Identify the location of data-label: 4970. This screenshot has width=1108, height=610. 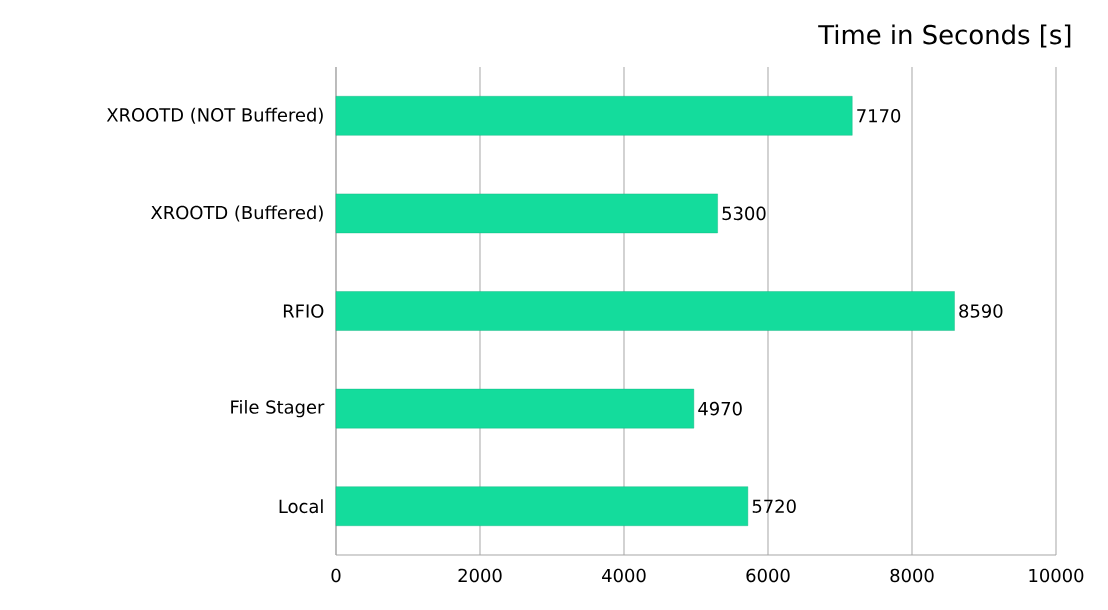
(720, 408).